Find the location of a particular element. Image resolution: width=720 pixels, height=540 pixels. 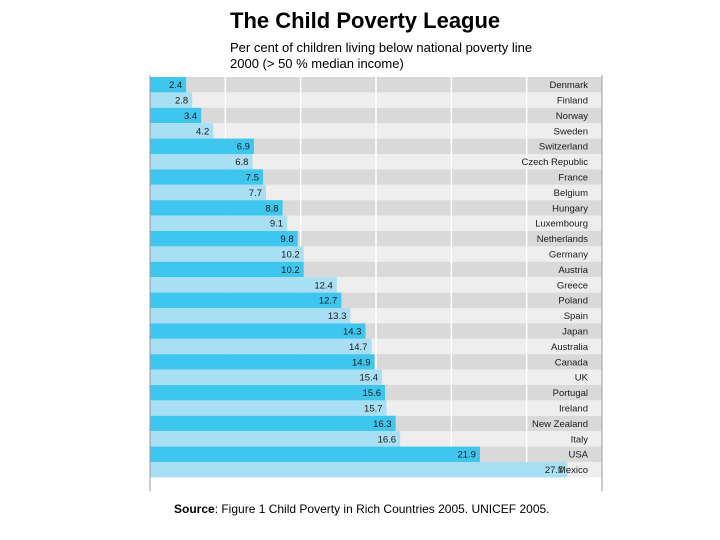

category-label: Italy is located at coordinates (580, 439).